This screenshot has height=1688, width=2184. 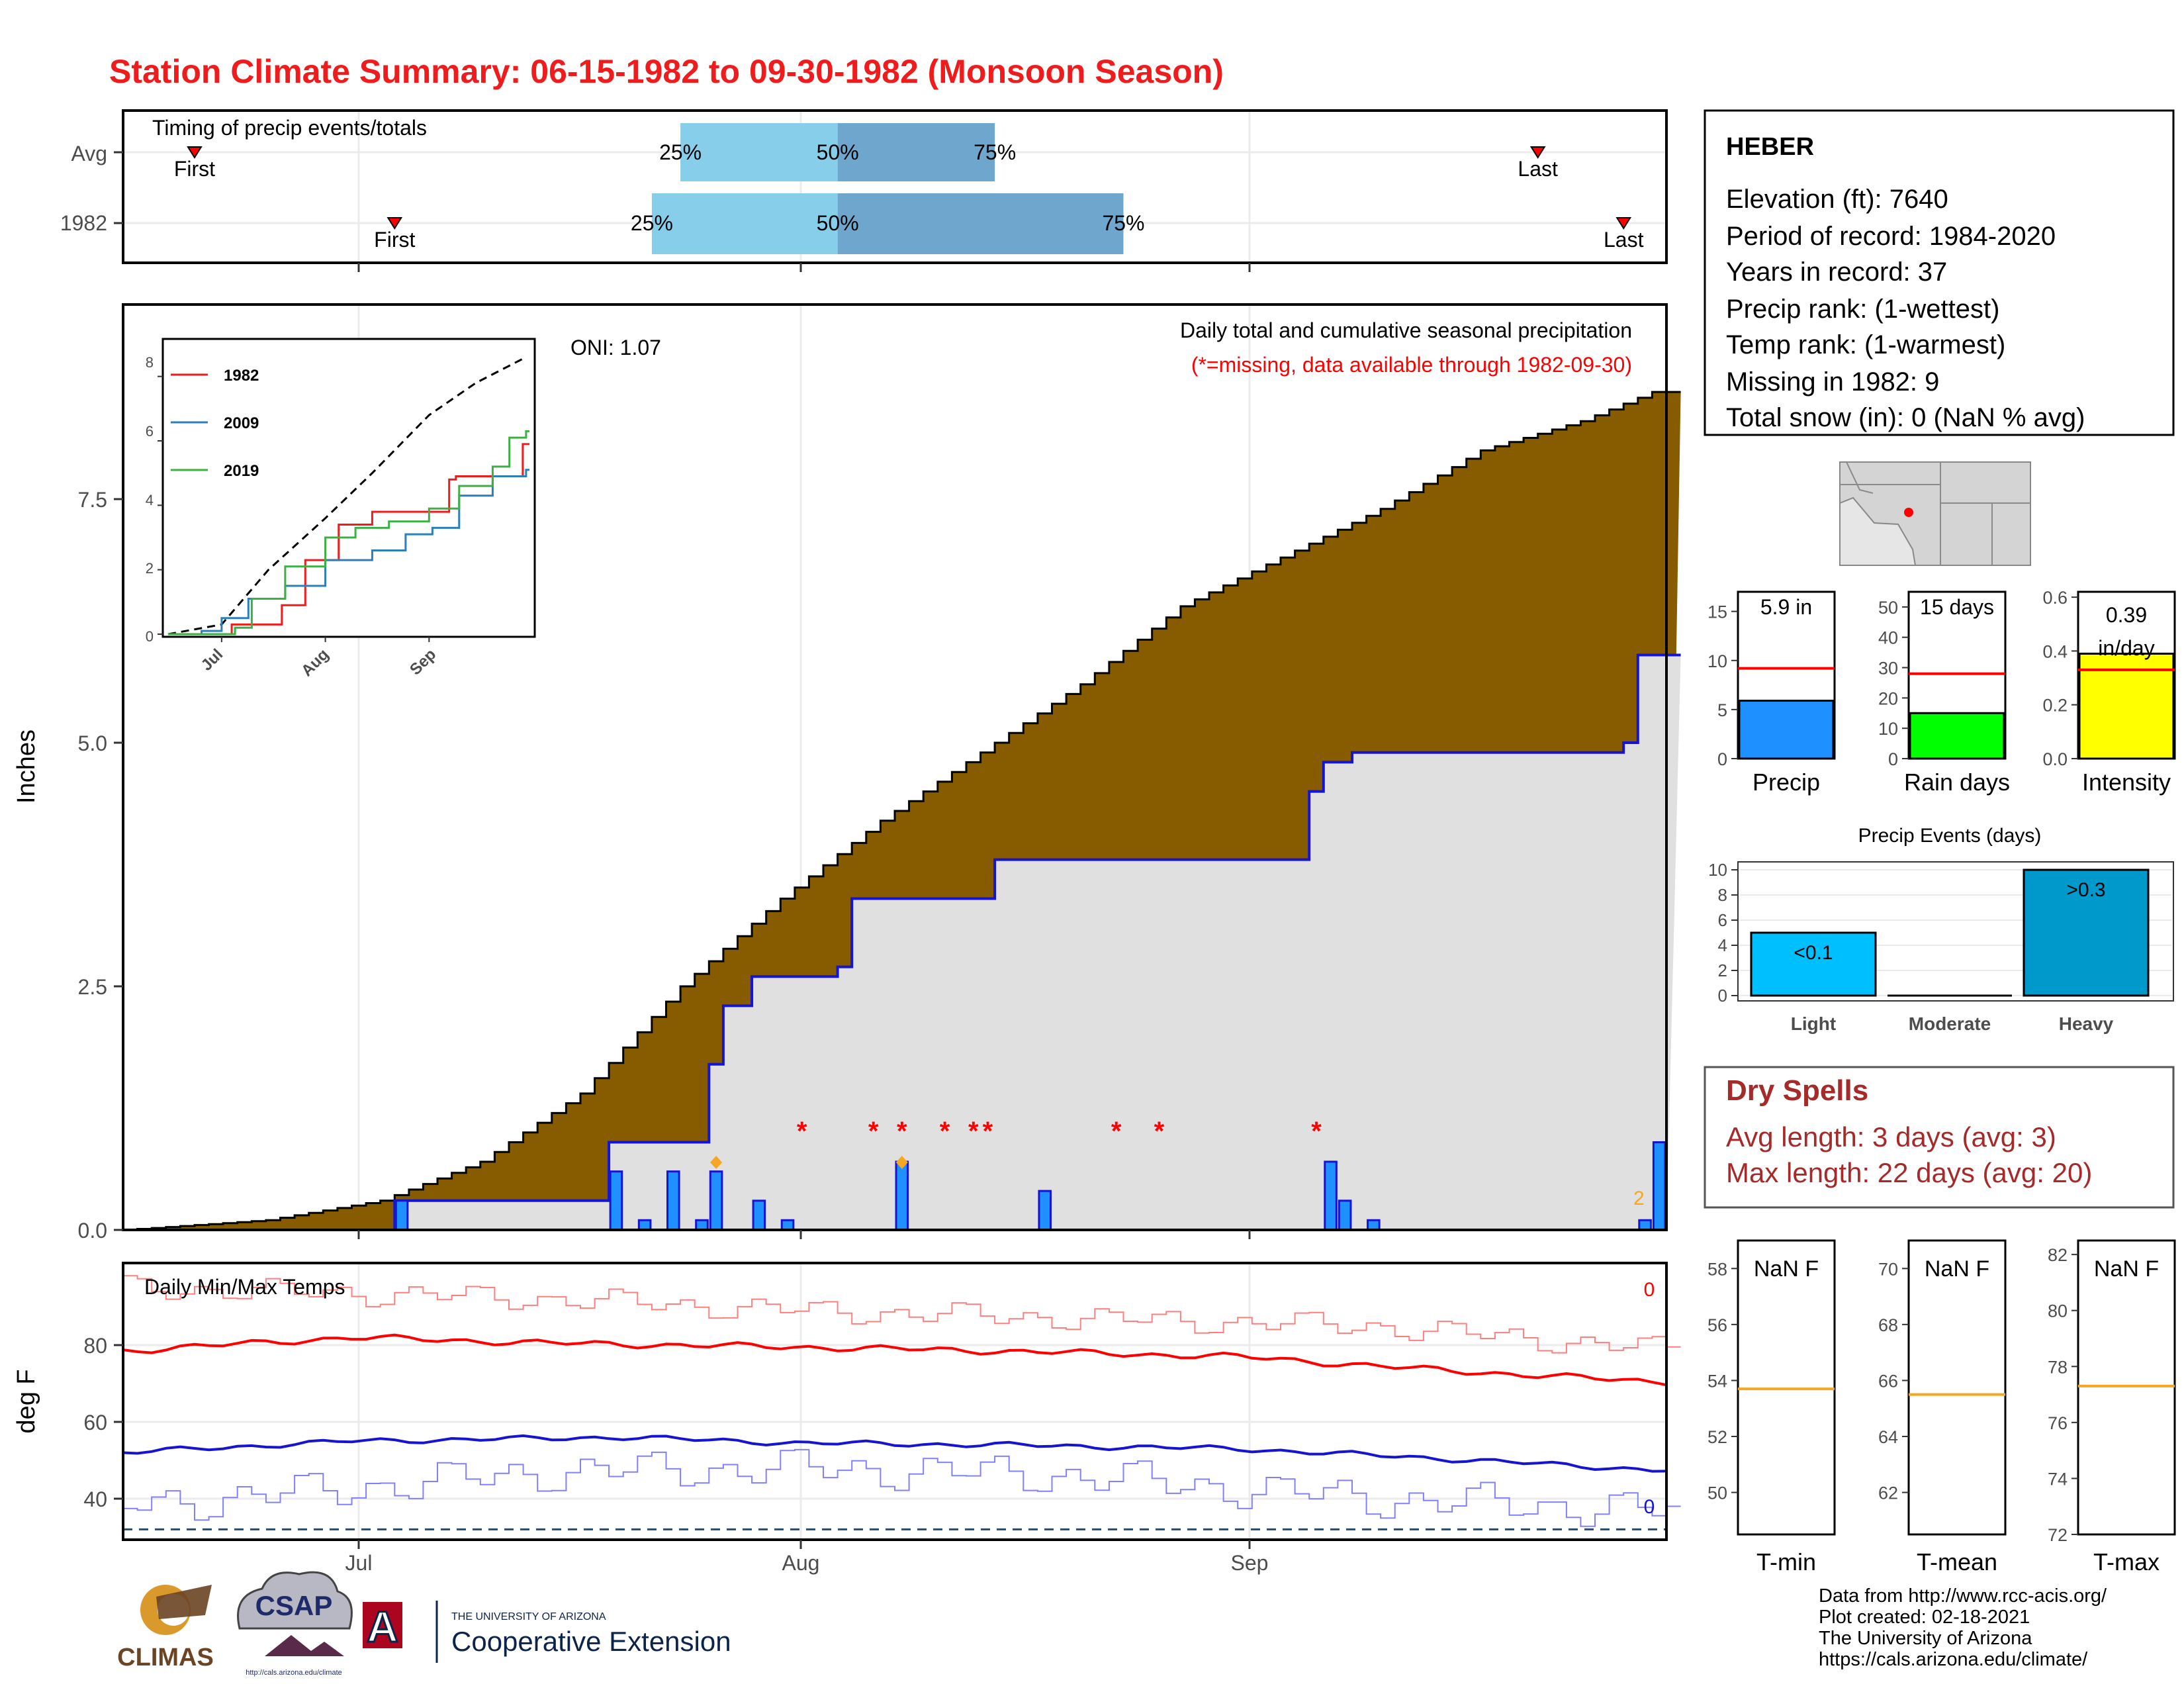 What do you see at coordinates (150, 500) in the screenshot?
I see `inset-ytick-4: 4` at bounding box center [150, 500].